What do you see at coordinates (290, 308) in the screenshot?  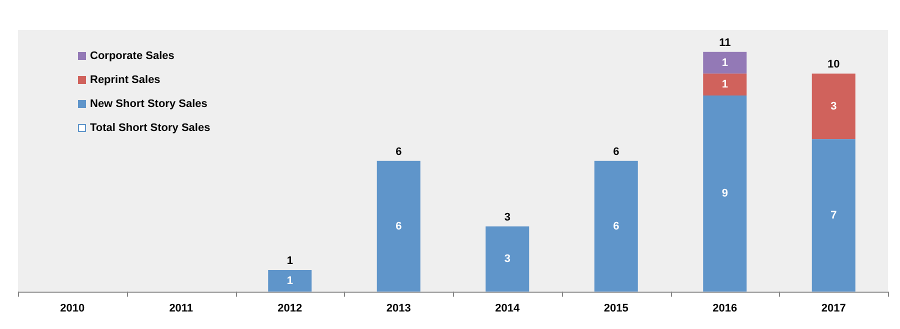 I see `x-tick-label: 2012` at bounding box center [290, 308].